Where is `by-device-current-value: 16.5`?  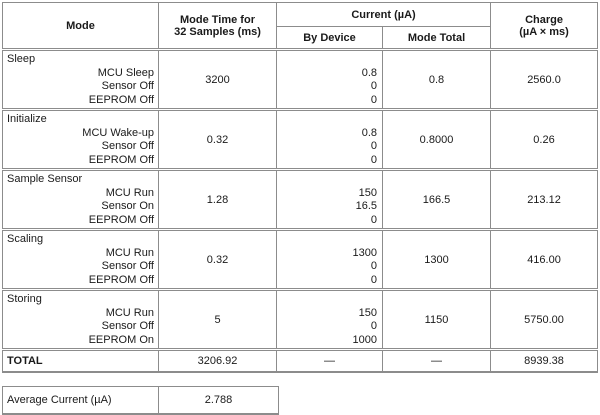 by-device-current-value: 16.5 is located at coordinates (366, 206).